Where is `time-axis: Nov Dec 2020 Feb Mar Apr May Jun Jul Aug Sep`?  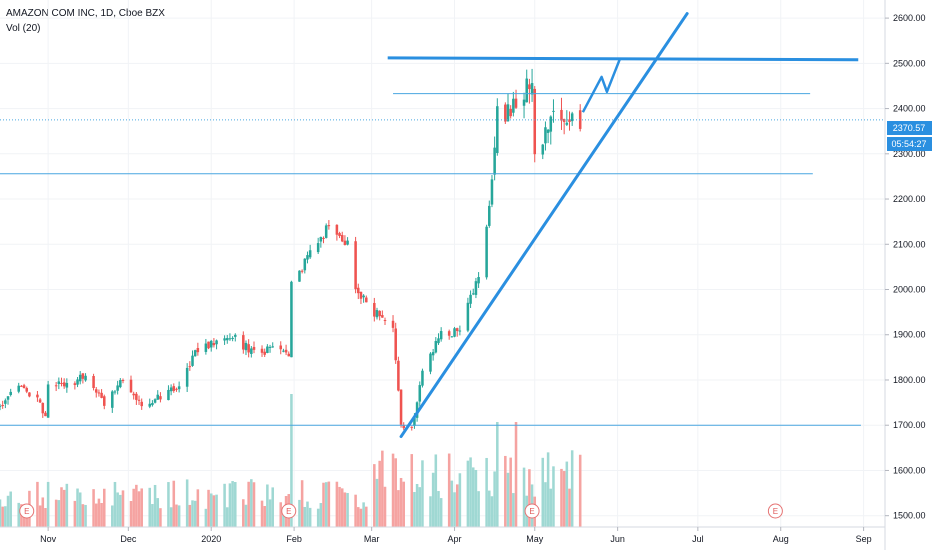 time-axis: Nov Dec 2020 Feb Mar Apr May Jun Jul Aug Sep is located at coordinates (456, 535).